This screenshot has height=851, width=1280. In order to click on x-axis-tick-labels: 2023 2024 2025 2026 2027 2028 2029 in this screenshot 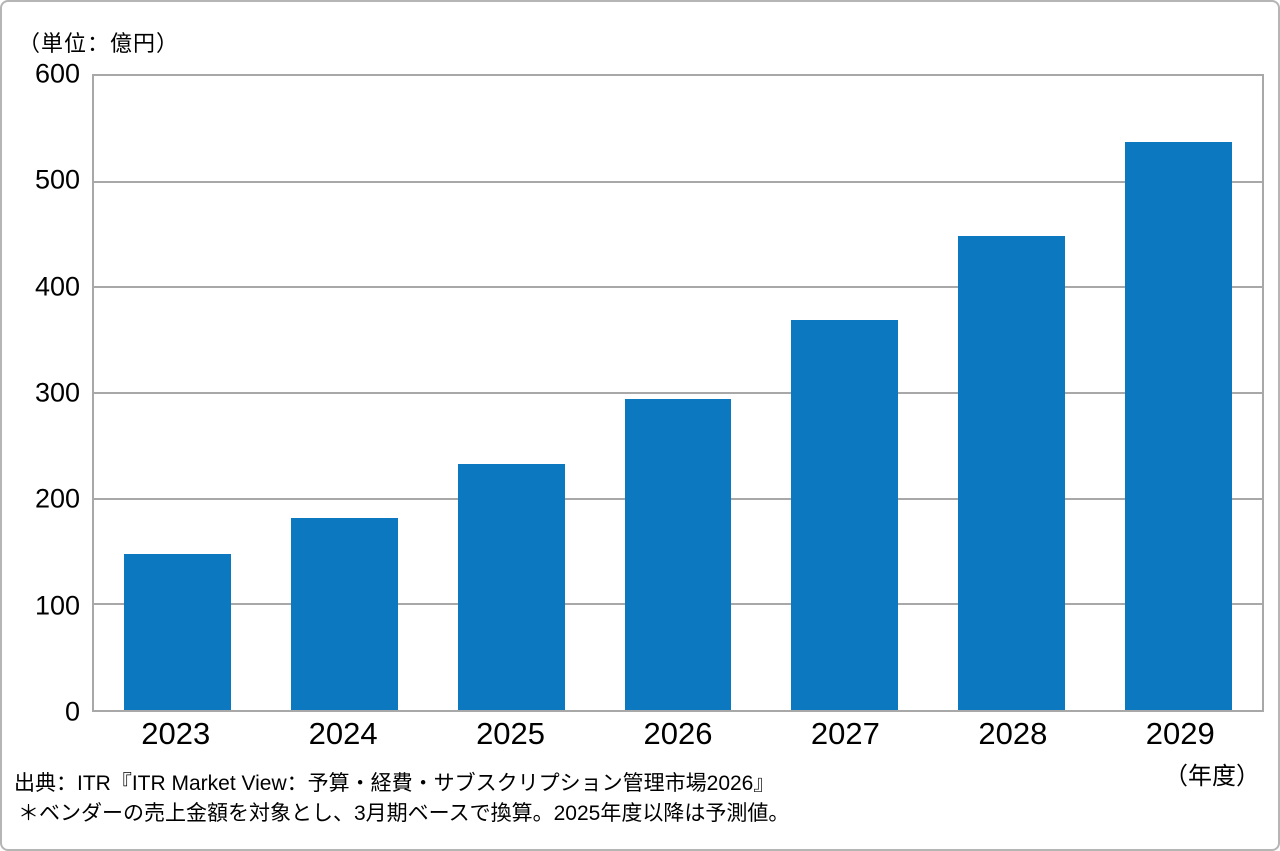, I will do `click(678, 736)`.